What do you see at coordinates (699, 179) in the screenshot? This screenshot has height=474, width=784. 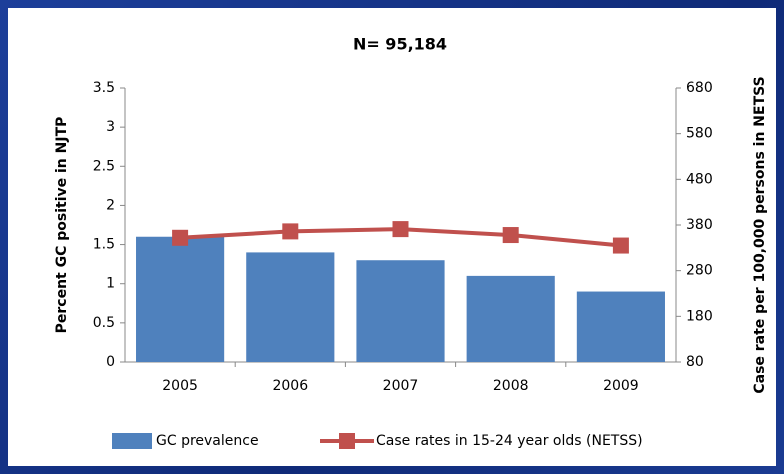 I see `y2-tick-label: 480` at bounding box center [699, 179].